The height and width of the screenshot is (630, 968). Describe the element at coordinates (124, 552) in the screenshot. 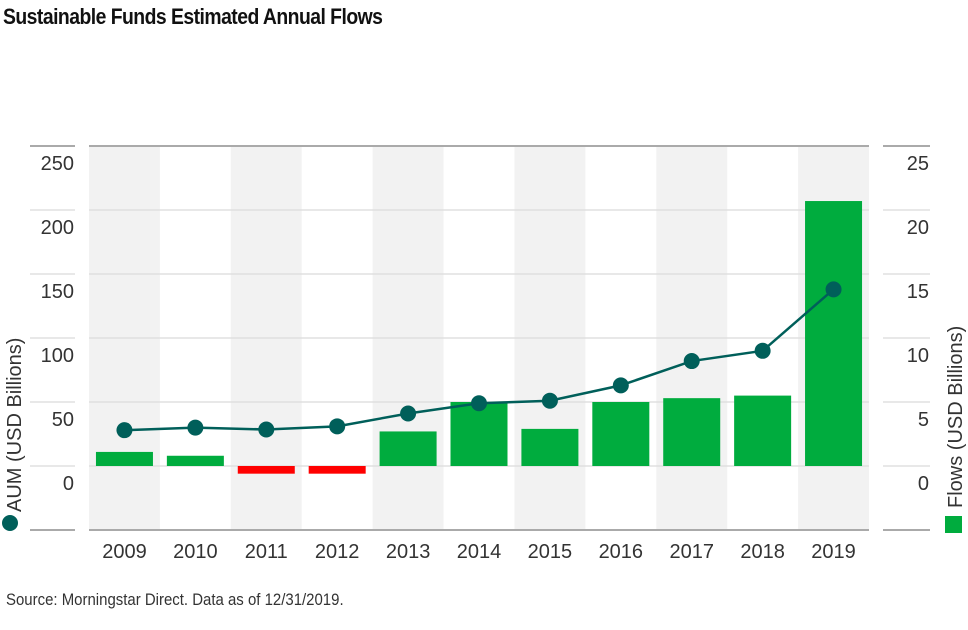

I see `x-tick-label: 2009` at that location.